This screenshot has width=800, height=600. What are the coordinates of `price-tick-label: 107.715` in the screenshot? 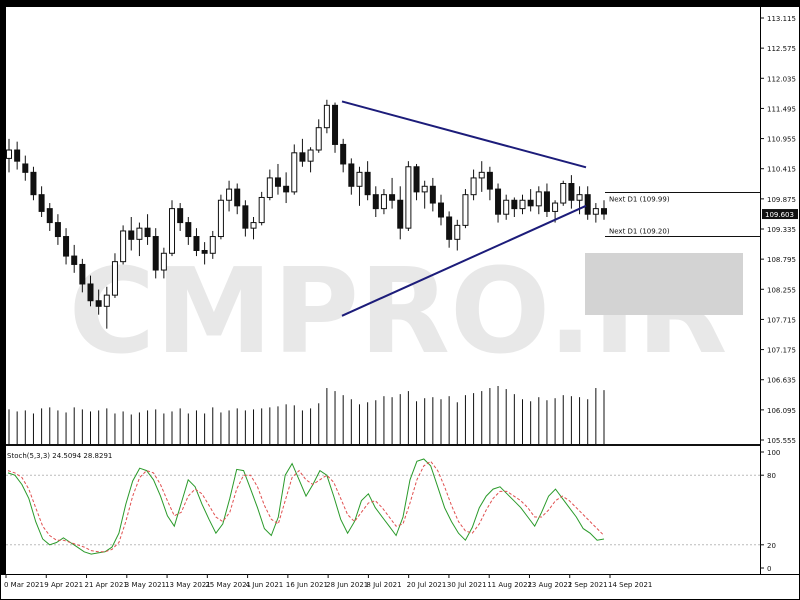 It's located at (781, 320).